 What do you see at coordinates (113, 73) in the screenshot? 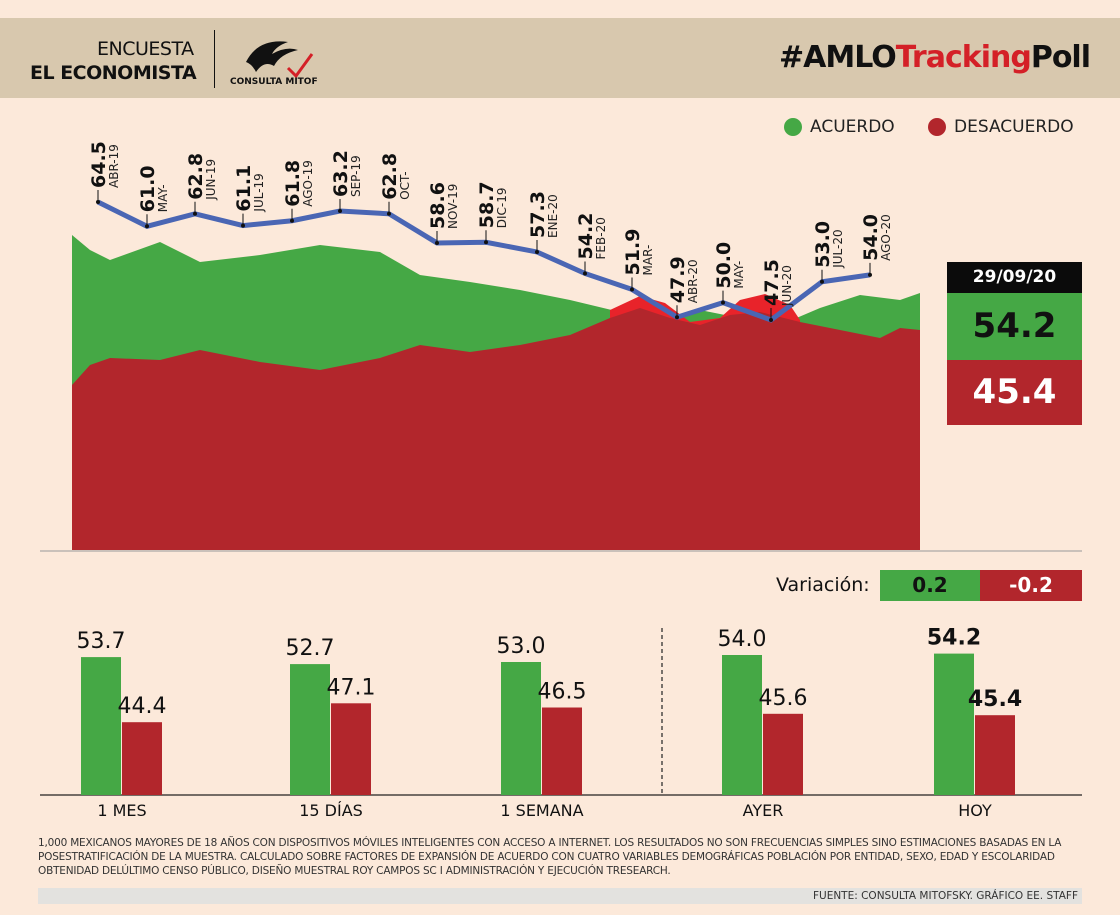
I see `brand-line2: EL ECONOMISTA` at bounding box center [113, 73].